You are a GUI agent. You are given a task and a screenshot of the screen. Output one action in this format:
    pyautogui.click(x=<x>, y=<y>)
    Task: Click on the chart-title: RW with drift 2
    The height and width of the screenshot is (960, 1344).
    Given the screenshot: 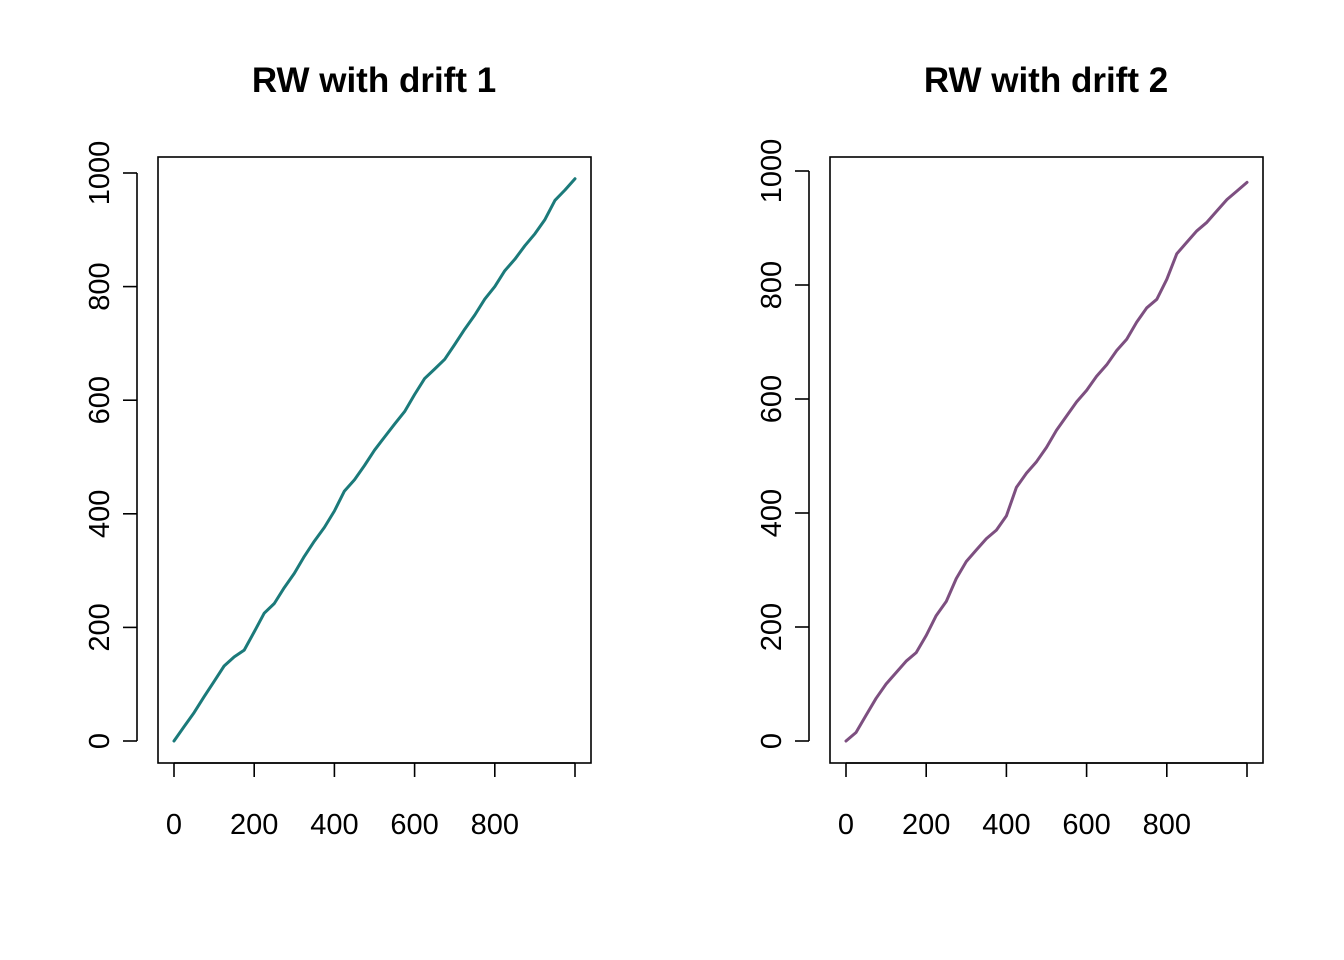 What is the action you would take?
    pyautogui.click(x=1046, y=80)
    